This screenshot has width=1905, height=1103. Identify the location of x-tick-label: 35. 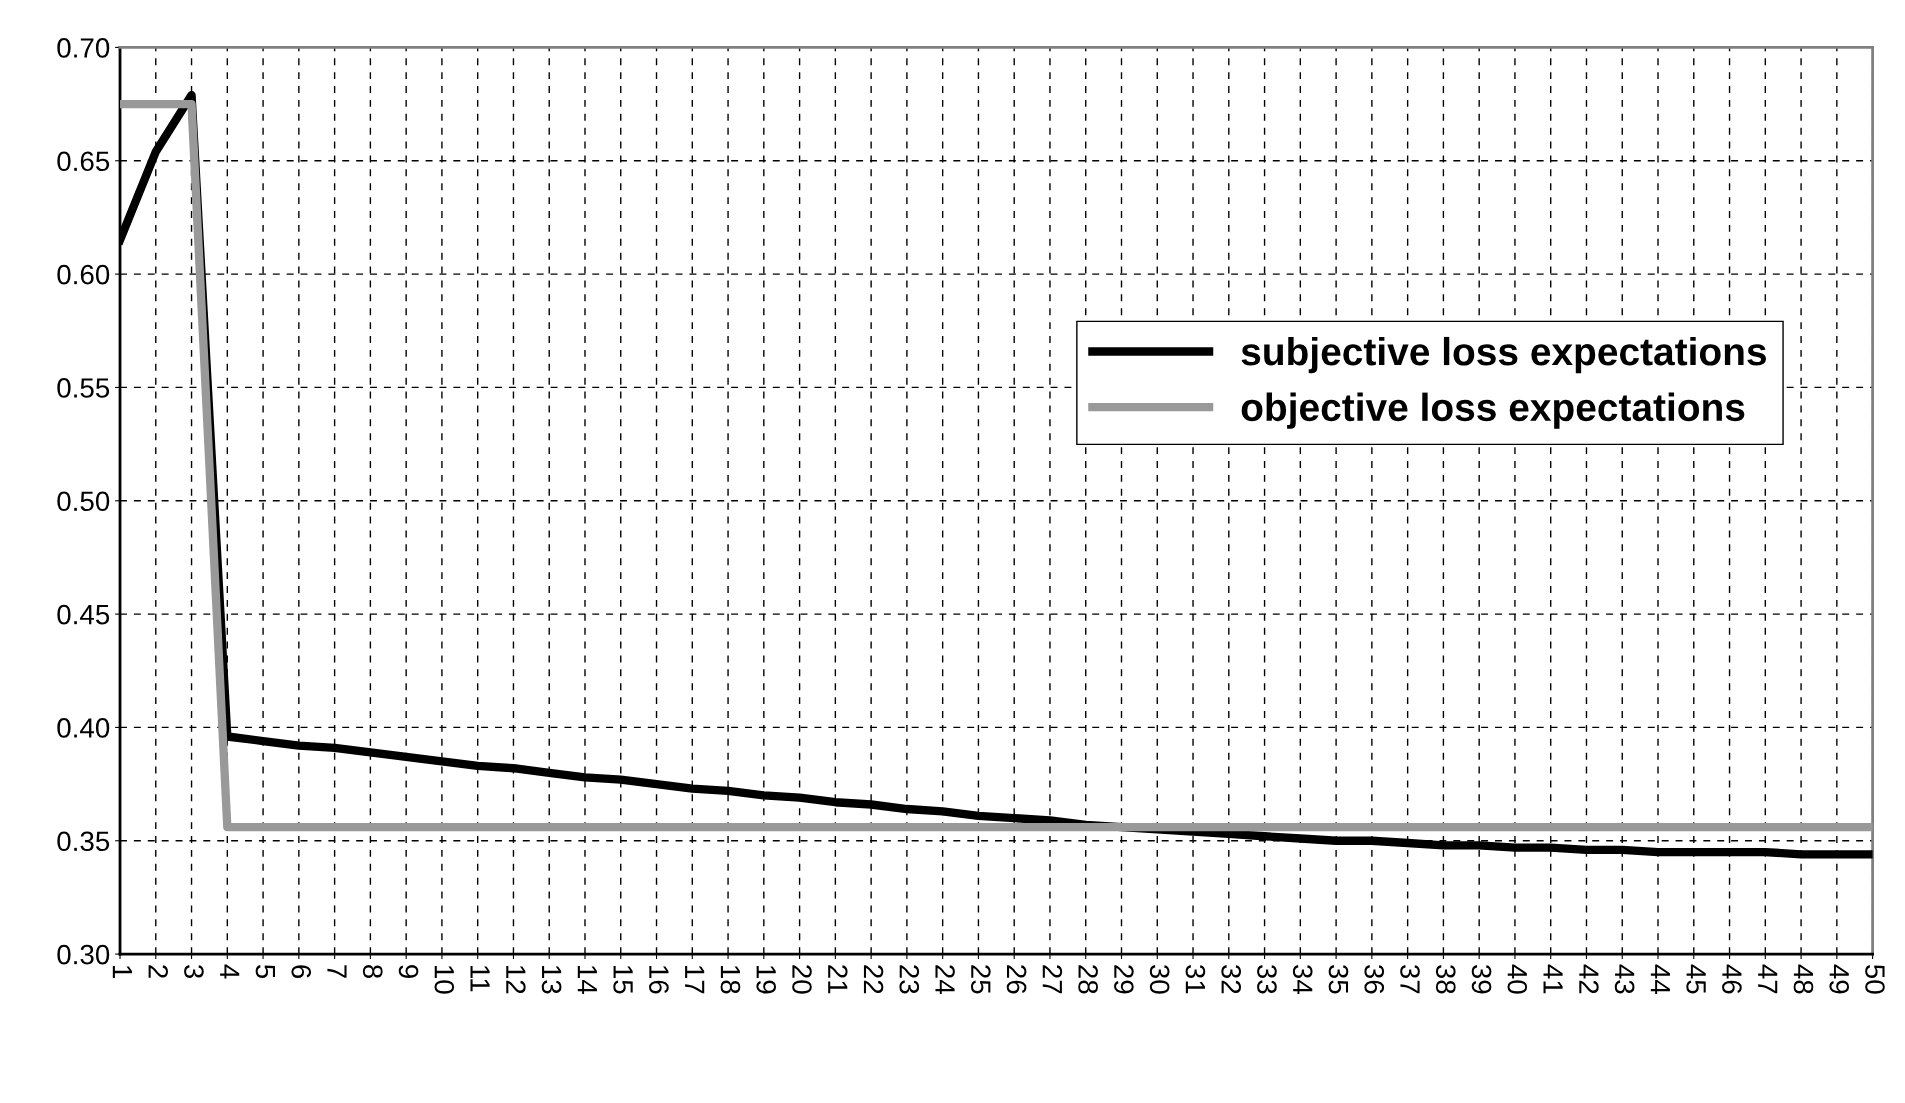
(1338, 979).